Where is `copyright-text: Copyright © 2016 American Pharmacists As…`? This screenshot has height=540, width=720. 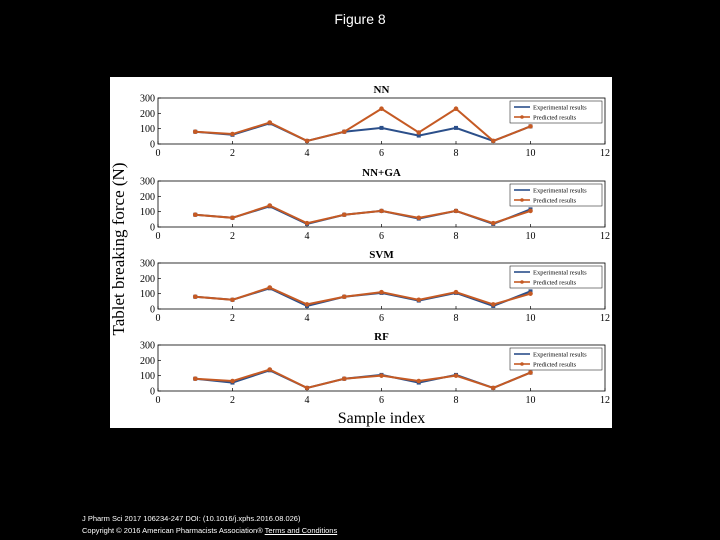 copyright-text: Copyright © 2016 American Pharmacists As… is located at coordinates (173, 530).